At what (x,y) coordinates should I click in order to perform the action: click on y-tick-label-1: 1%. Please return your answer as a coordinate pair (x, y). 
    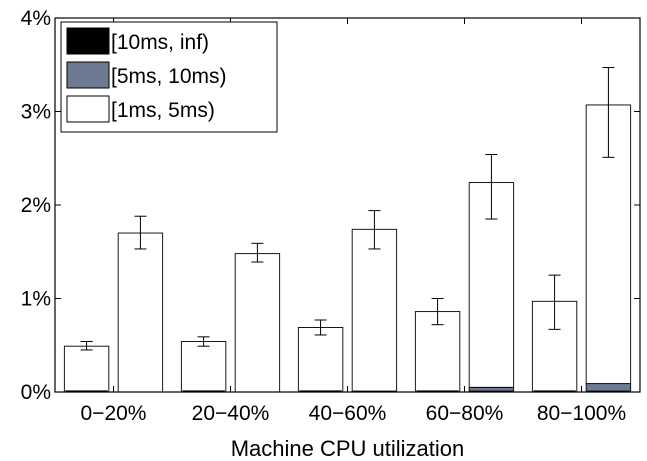
    Looking at the image, I should click on (36, 299).